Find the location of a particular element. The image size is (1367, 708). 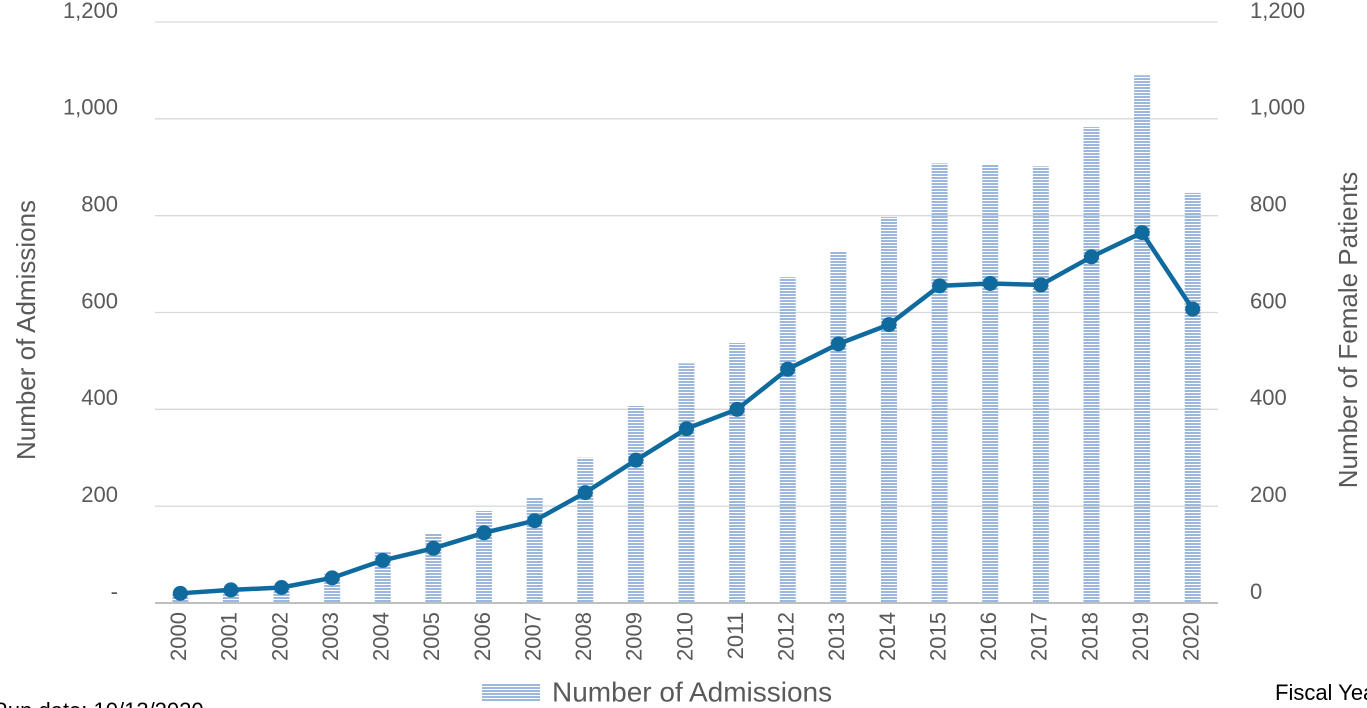

x-tick-label: 2005 is located at coordinates (431, 636).